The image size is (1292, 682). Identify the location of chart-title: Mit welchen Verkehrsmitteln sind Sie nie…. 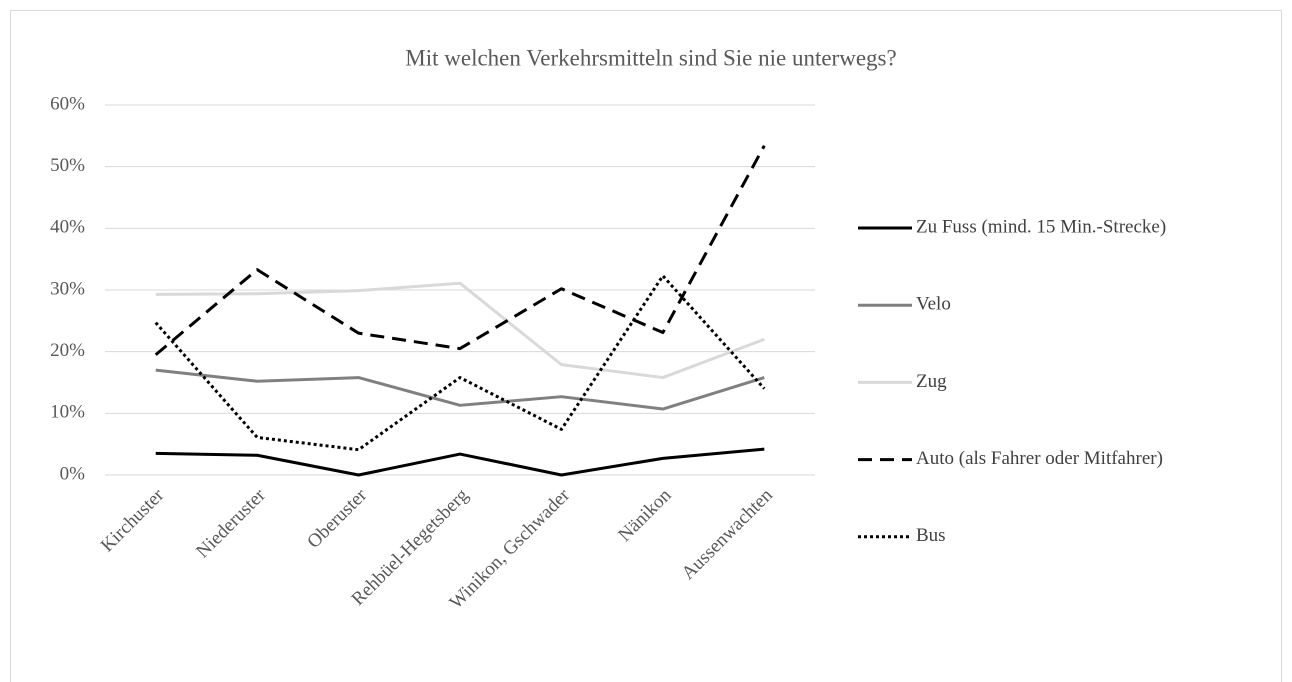
(650, 57).